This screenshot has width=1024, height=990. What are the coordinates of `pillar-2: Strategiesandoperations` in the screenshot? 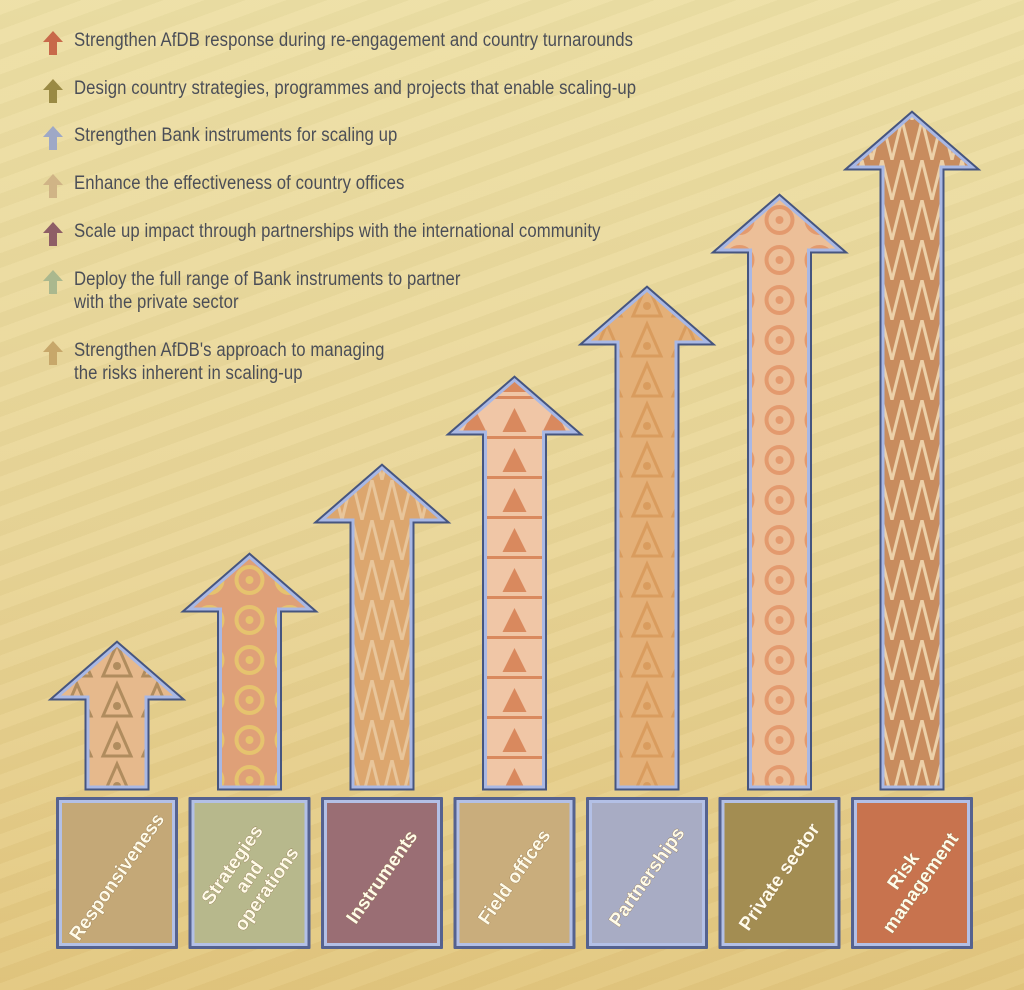 It's located at (249, 750).